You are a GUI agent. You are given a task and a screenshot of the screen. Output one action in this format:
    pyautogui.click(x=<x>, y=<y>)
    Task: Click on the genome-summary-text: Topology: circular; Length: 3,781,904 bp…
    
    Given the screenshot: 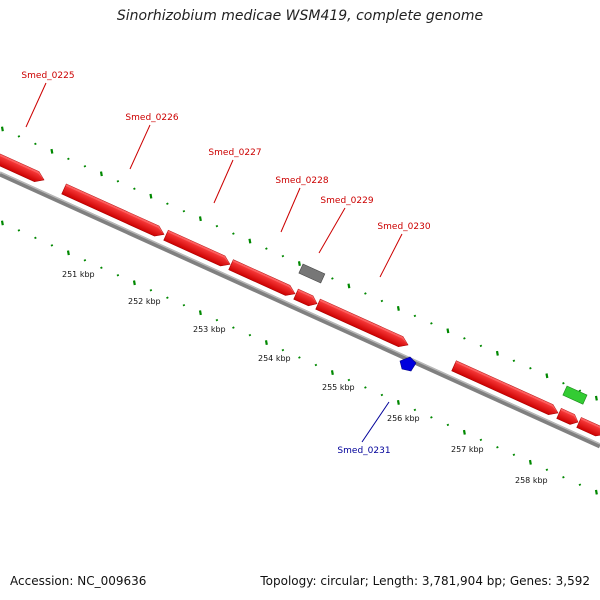 What is the action you would take?
    pyautogui.click(x=425, y=581)
    